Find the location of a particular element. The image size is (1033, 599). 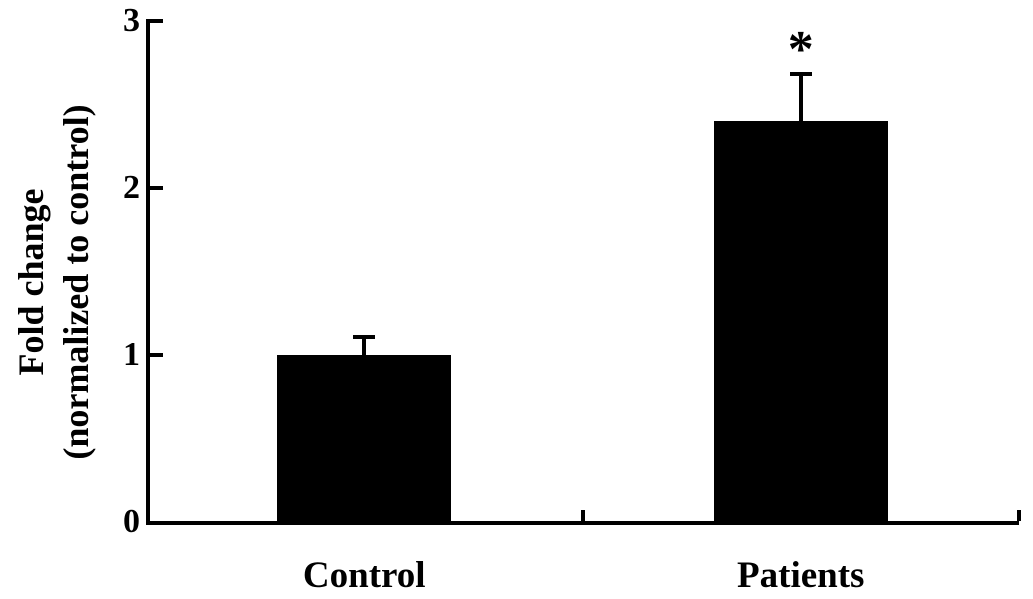

bar-control is located at coordinates (364, 438).